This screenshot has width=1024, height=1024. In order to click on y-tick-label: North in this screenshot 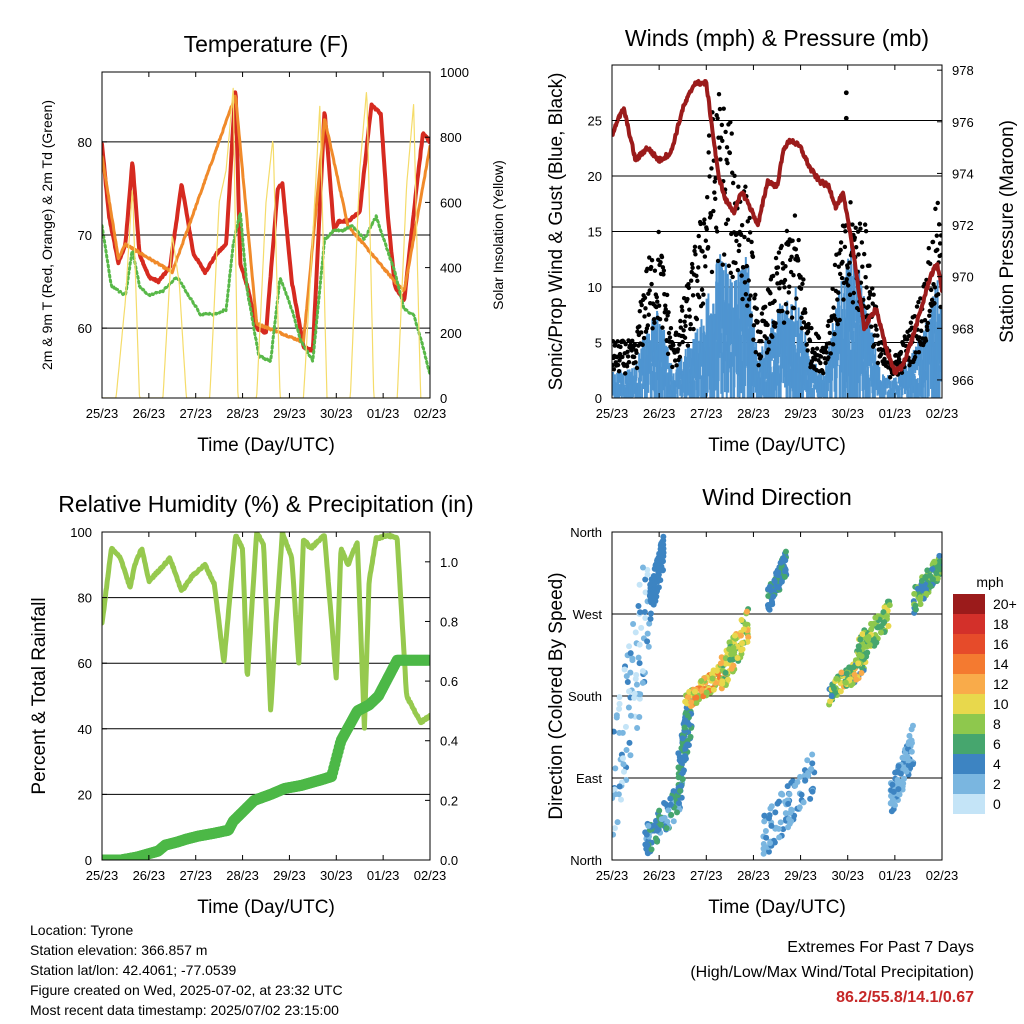, I will do `click(586, 860)`.